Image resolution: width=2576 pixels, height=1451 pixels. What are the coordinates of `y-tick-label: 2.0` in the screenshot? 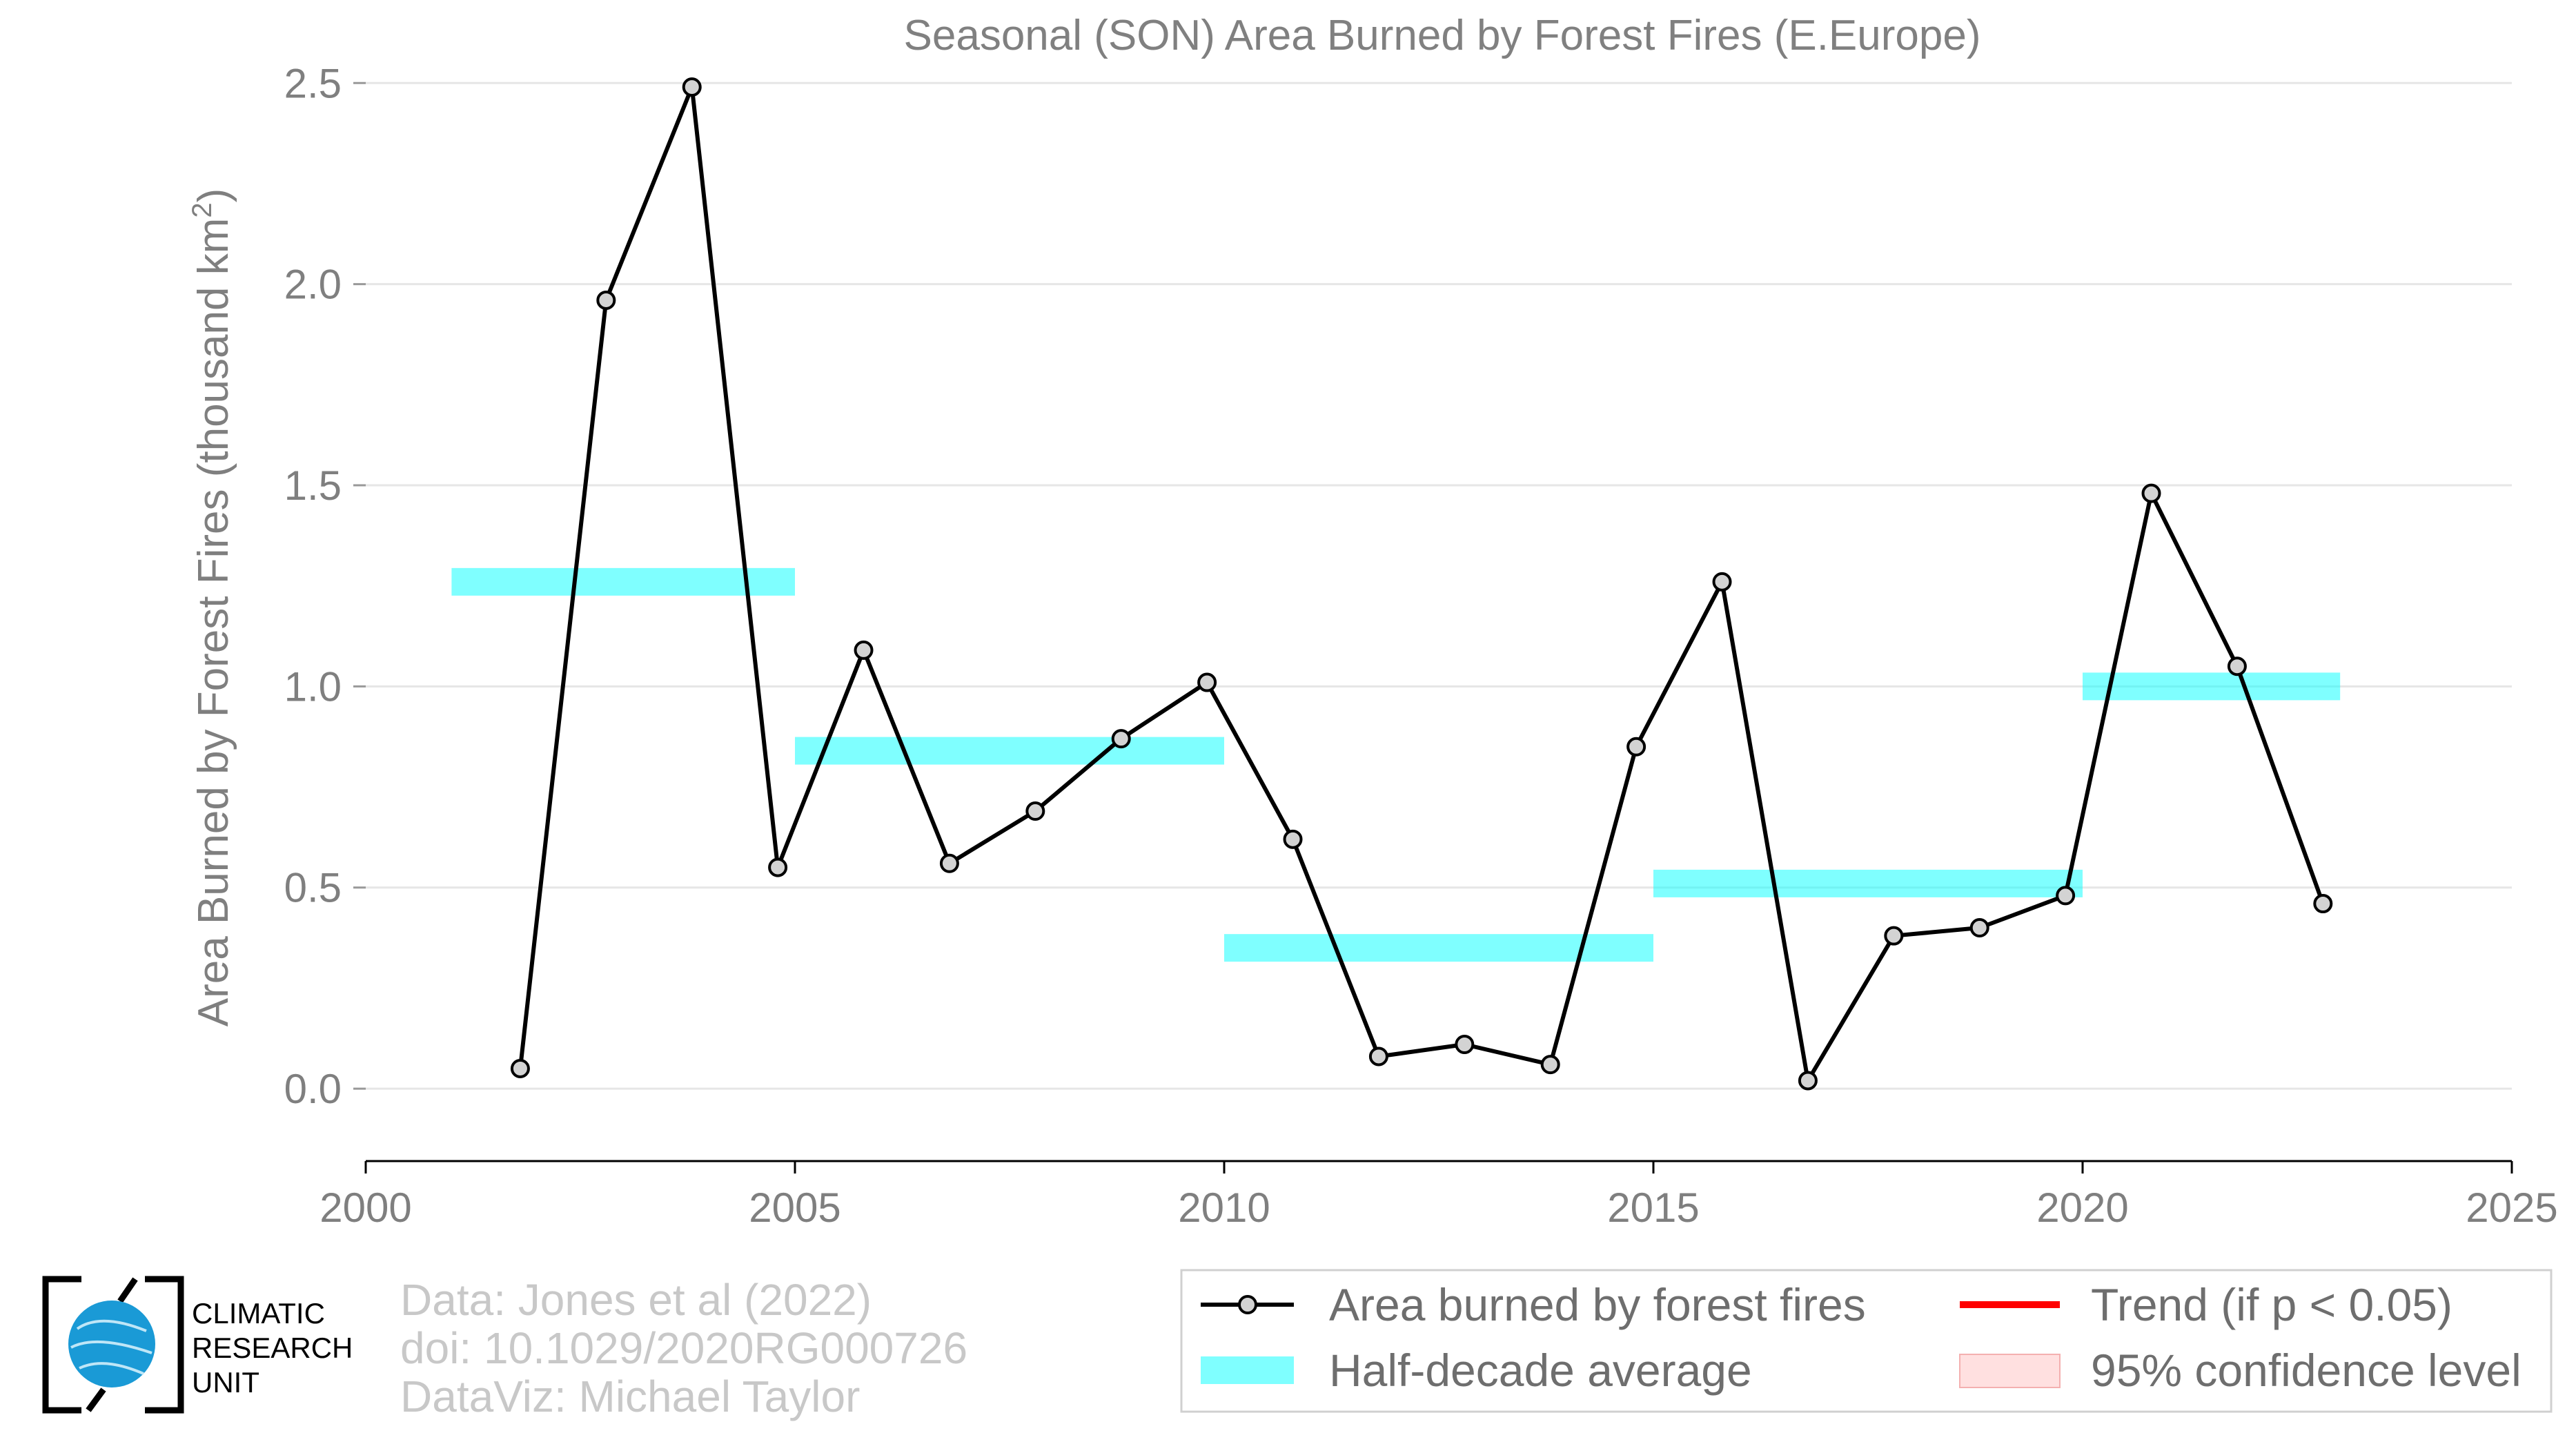 It's located at (313, 285).